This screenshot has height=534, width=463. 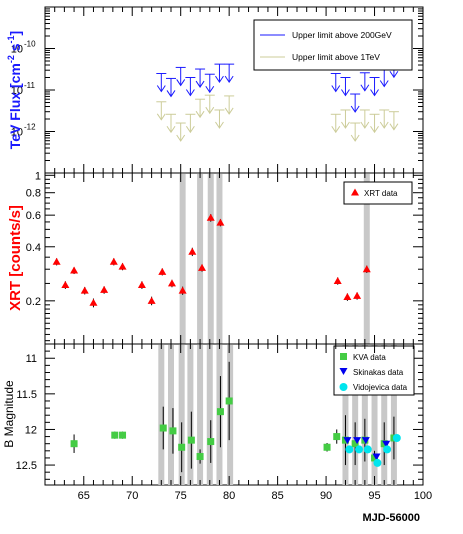 I want to click on legend-label-xrt: XRT data, so click(x=381, y=193).